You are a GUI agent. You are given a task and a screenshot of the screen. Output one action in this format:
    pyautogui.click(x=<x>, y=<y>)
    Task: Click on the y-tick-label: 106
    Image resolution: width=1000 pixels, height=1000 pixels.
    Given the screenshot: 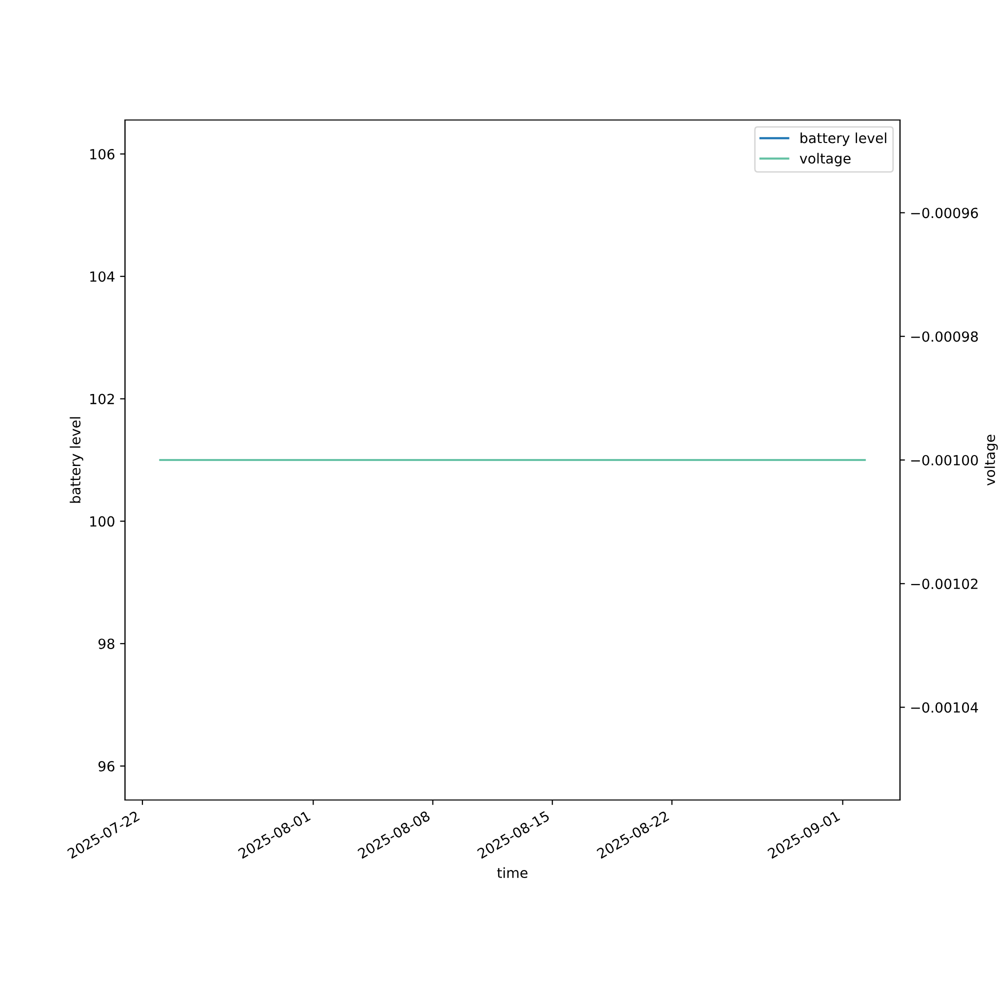 What is the action you would take?
    pyautogui.click(x=102, y=154)
    